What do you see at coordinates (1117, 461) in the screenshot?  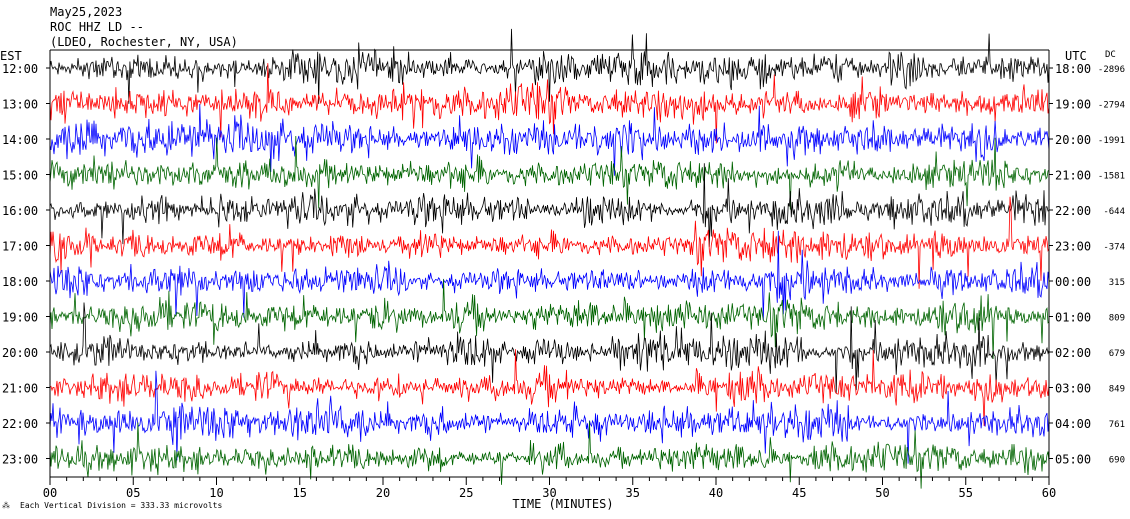 I see `dc-value-label: 690` at bounding box center [1117, 461].